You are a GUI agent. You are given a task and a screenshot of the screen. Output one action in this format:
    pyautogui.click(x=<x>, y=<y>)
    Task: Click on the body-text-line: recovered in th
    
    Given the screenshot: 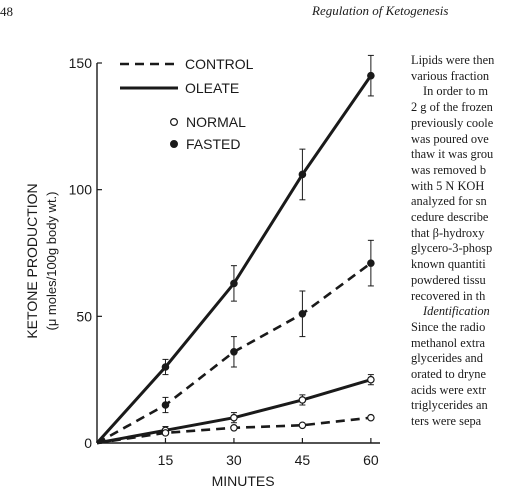 What is the action you would take?
    pyautogui.click(x=448, y=295)
    